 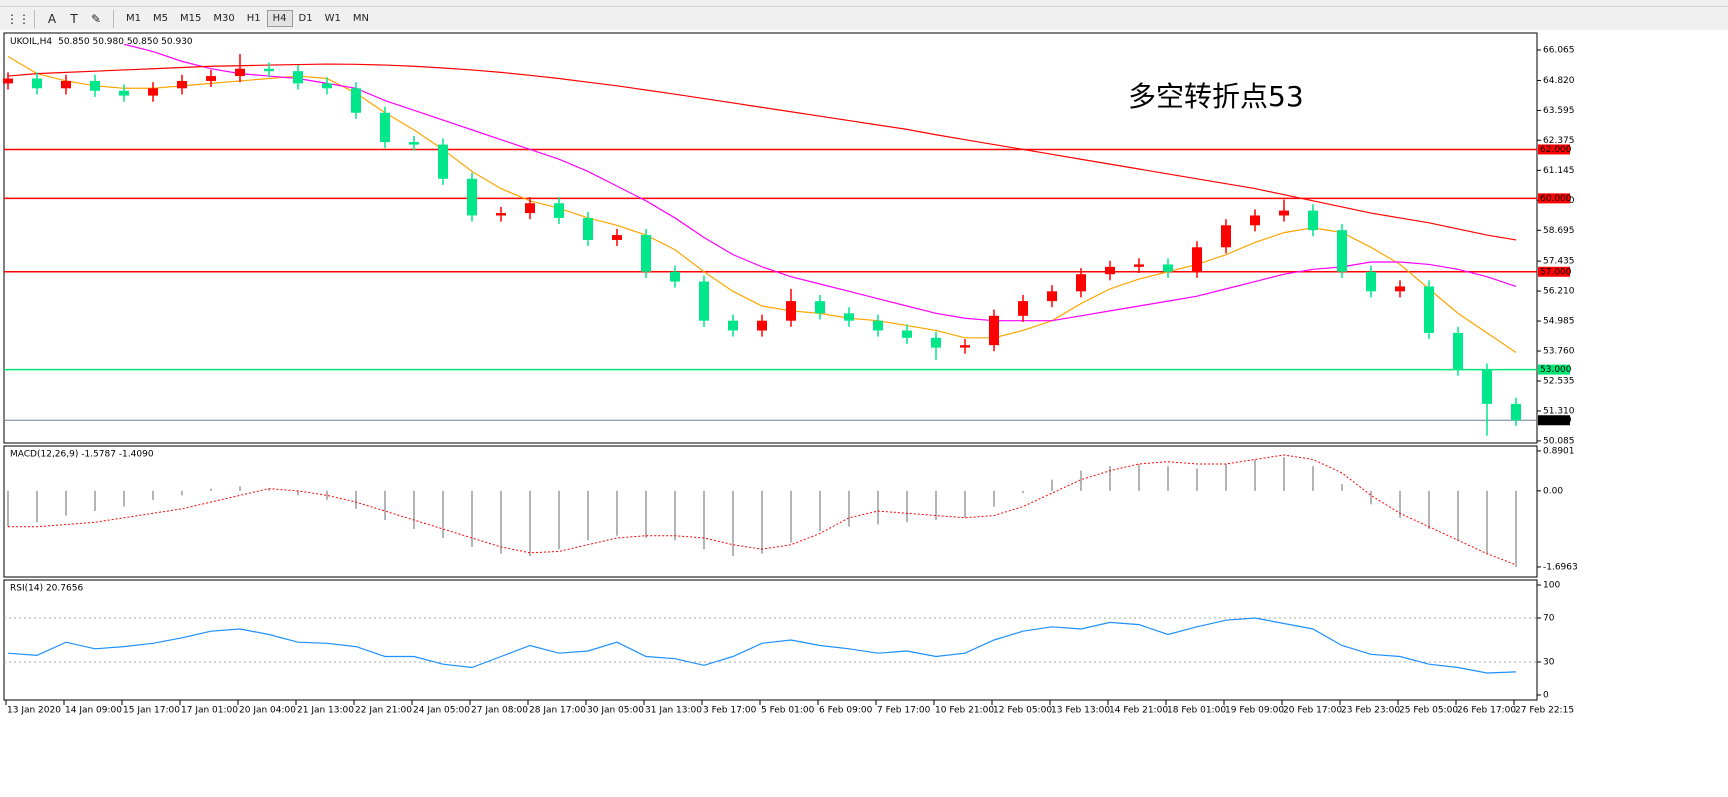 What do you see at coordinates (305, 18) in the screenshot?
I see `timeframe-button: D1` at bounding box center [305, 18].